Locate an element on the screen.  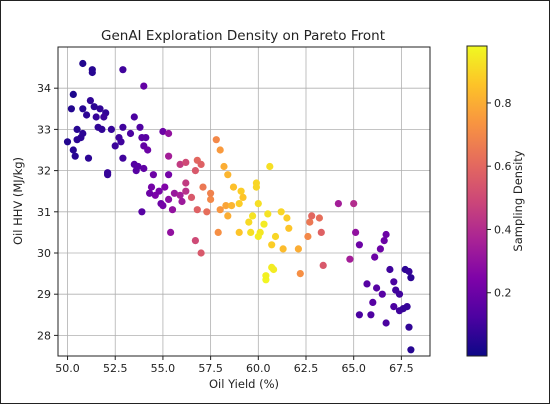
x-axis-ticks: 50.0 52.5 55.0 57.5 60.0 62.5 65.0 67.5 is located at coordinates (234, 365).